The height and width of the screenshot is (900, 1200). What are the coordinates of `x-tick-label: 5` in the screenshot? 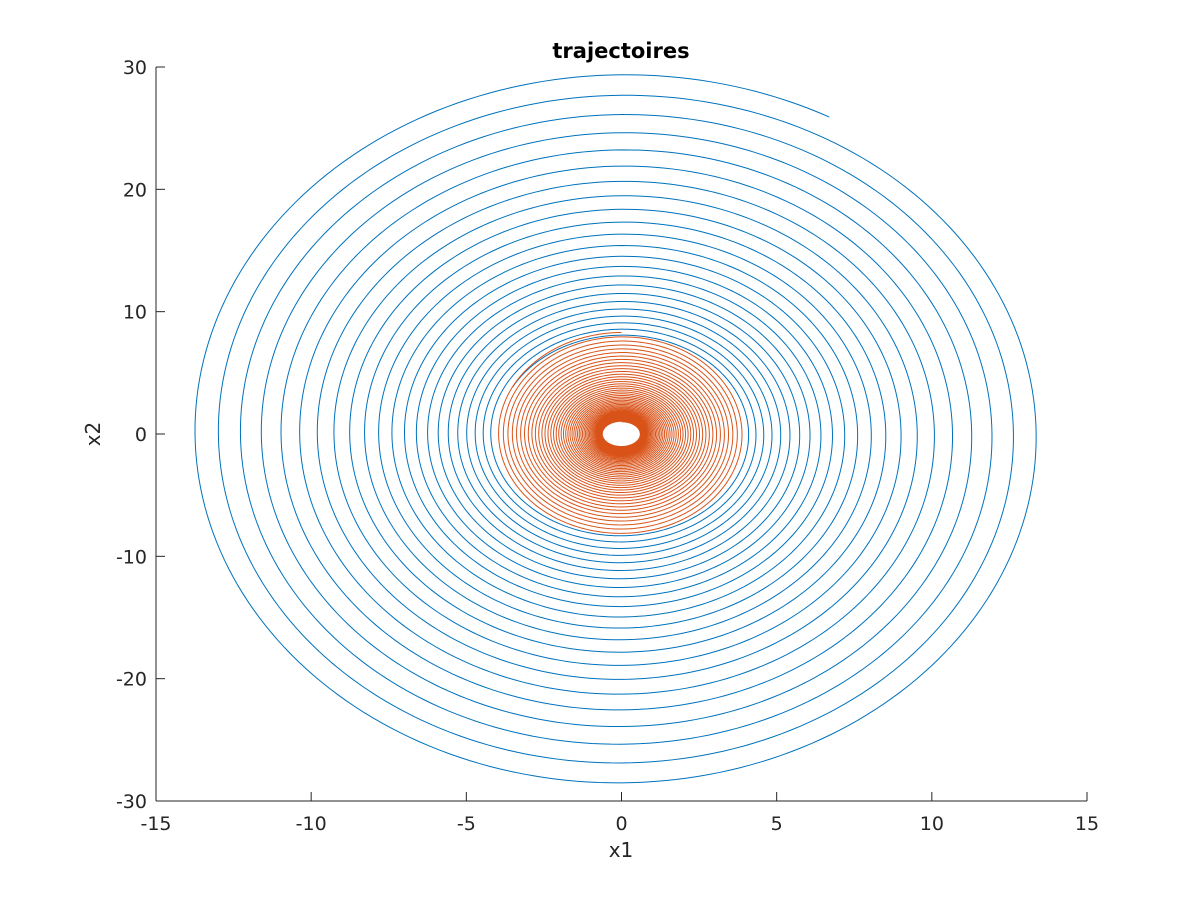 It's located at (777, 824).